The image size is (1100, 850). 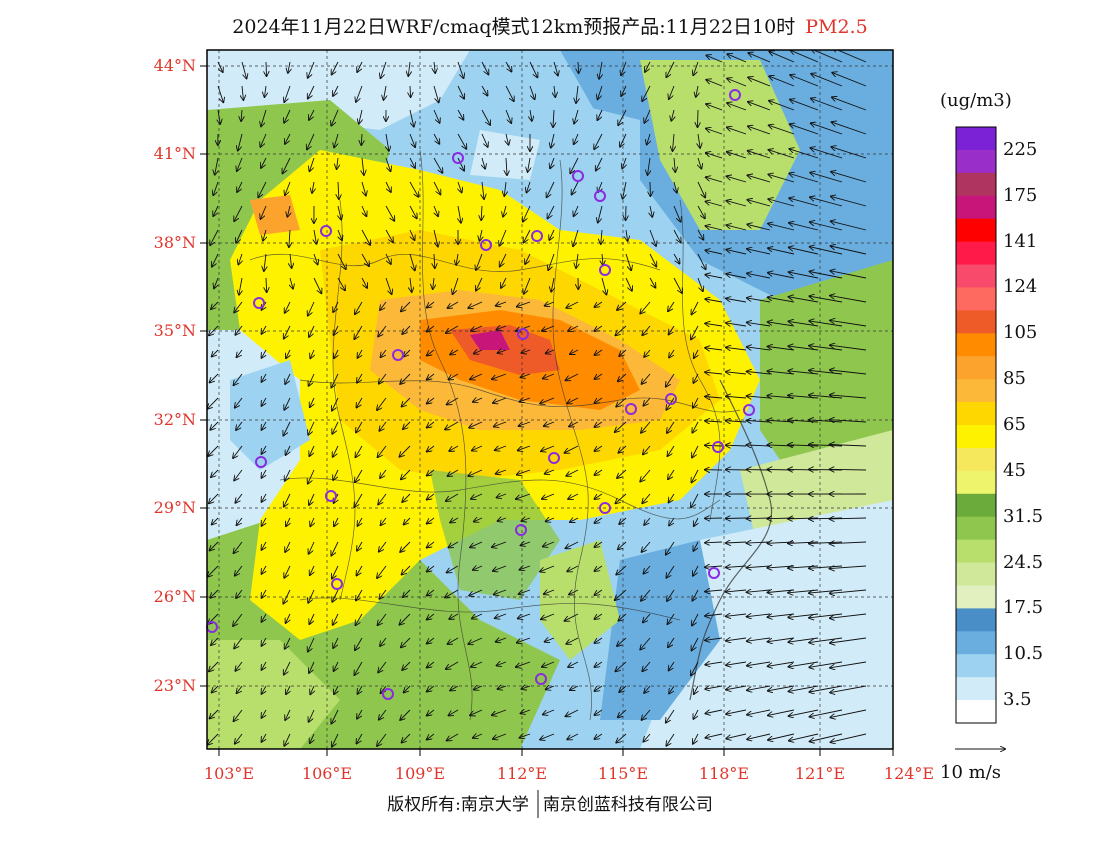 I want to click on lon-label: 115°E, so click(x=623, y=773).